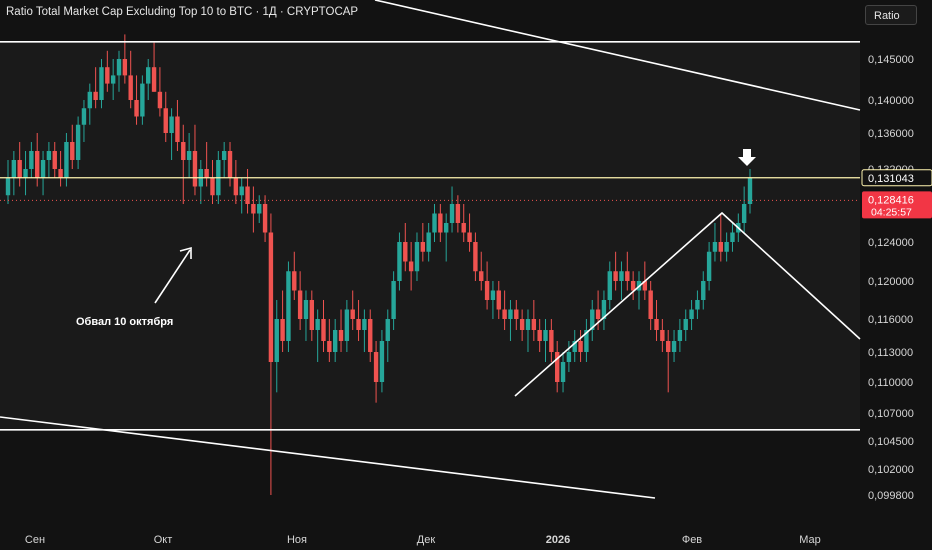  Describe the element at coordinates (426, 540) in the screenshot. I see `x-tick-label: Дек` at that location.